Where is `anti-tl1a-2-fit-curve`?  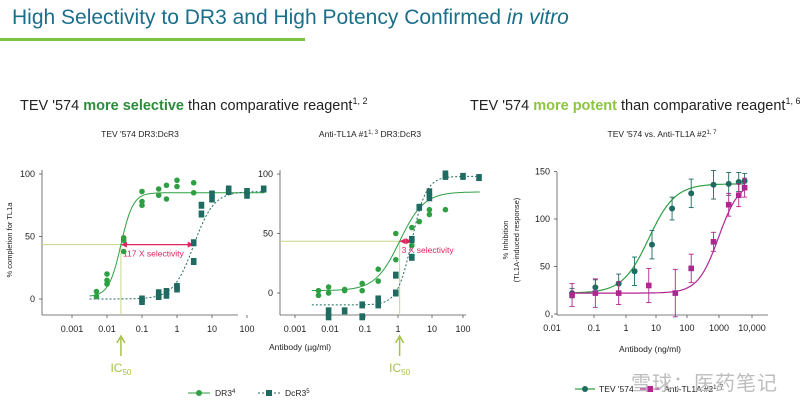
anti-tl1a-2-fit-curve is located at coordinates (658, 241).